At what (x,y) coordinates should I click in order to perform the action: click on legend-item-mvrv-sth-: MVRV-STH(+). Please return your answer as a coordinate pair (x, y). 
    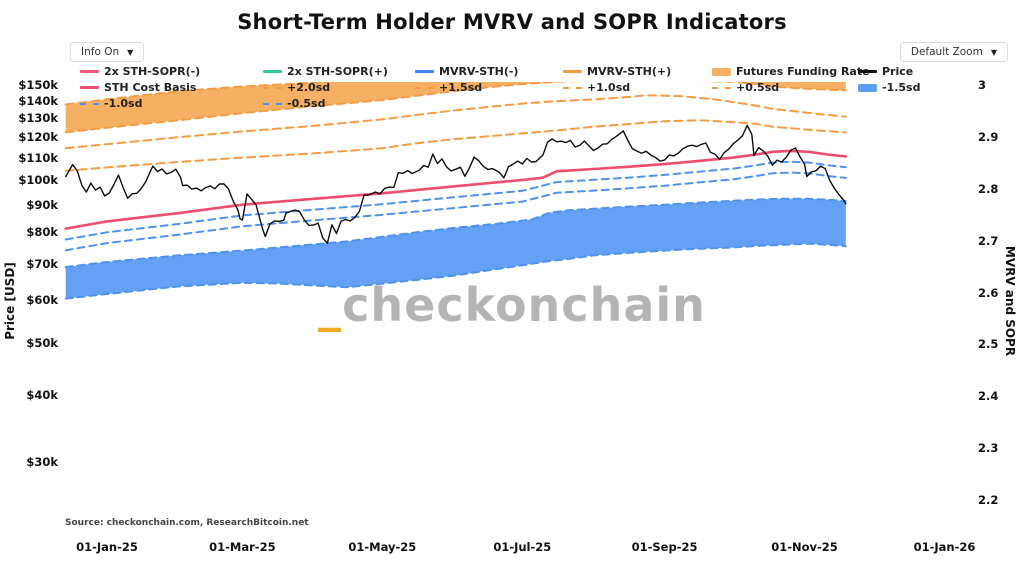
    Looking at the image, I should click on (617, 71).